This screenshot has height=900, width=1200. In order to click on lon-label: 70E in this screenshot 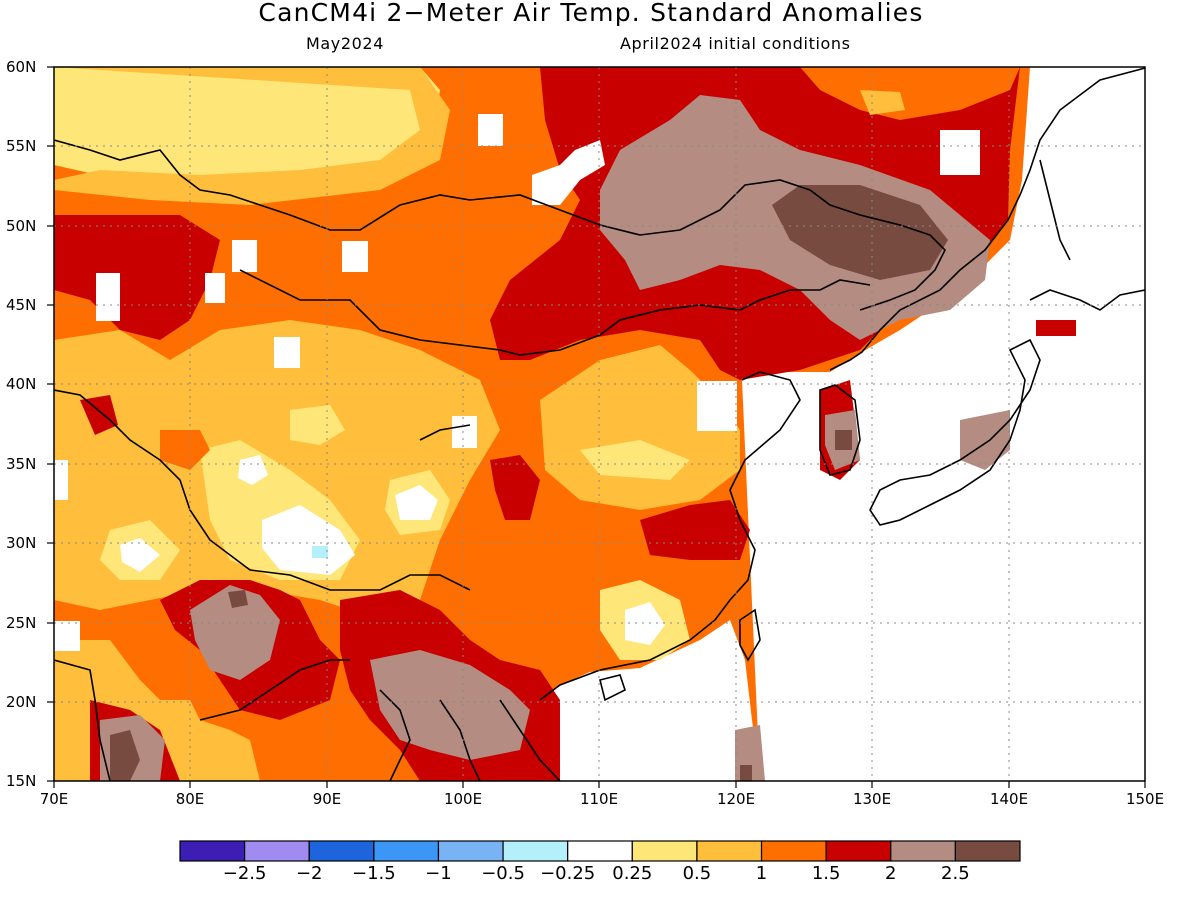, I will do `click(54, 799)`.